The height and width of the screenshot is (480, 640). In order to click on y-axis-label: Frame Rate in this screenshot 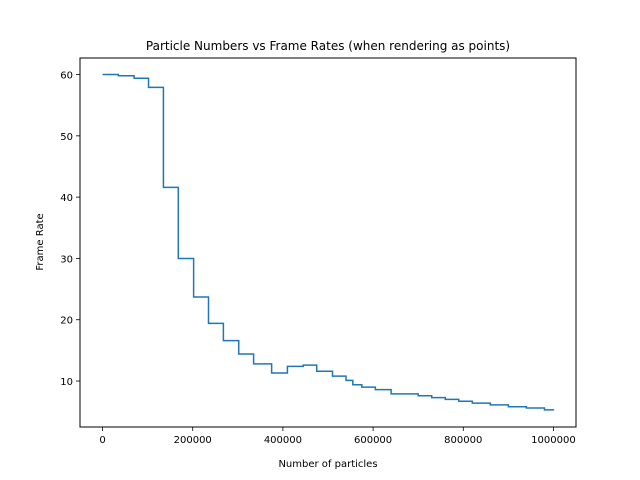, I will do `click(40, 241)`.